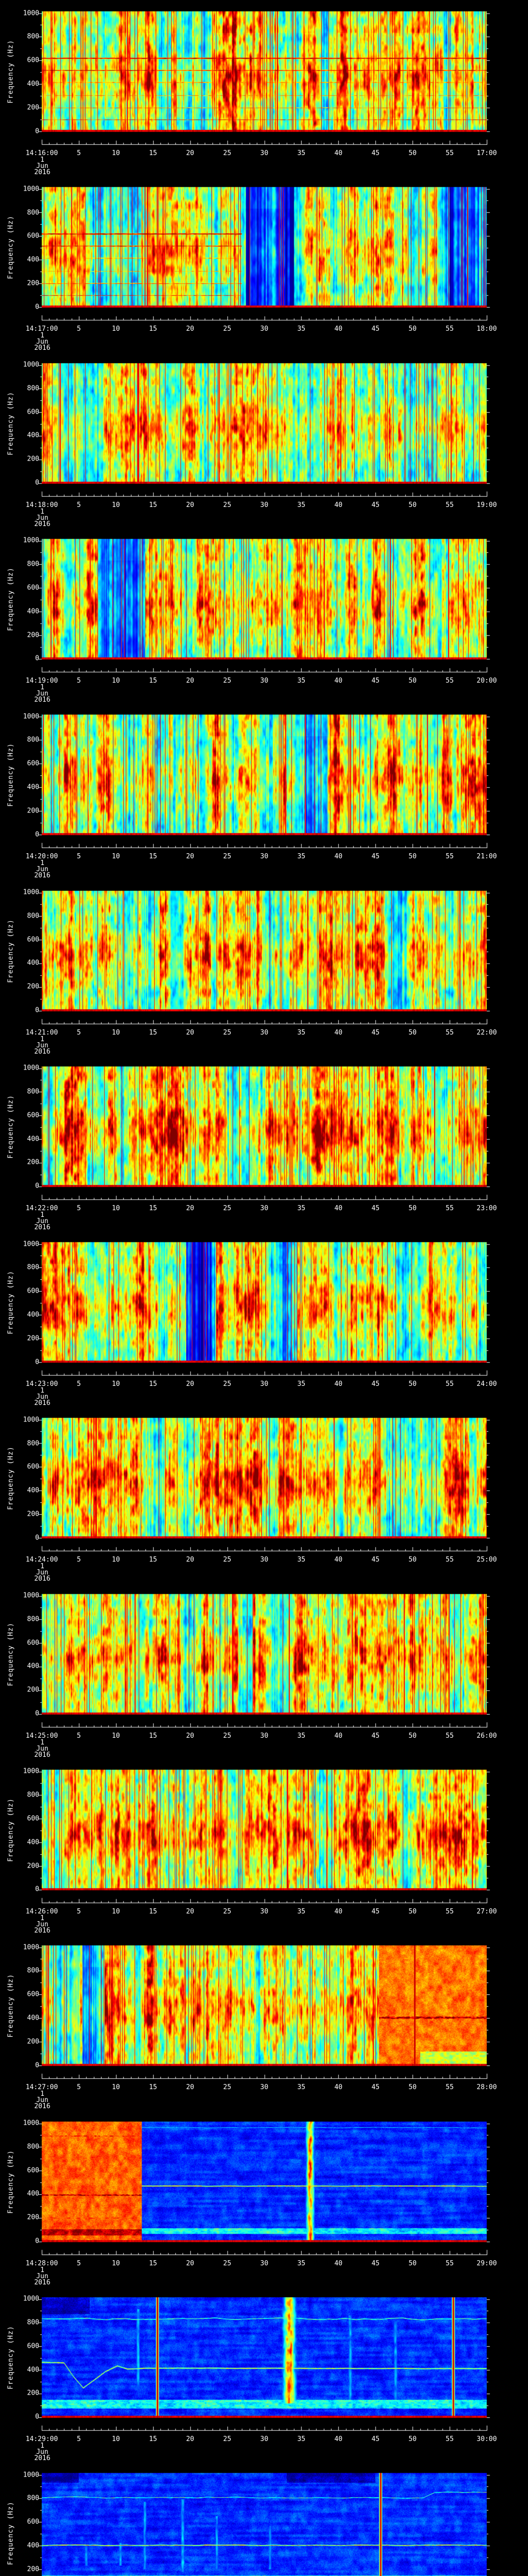 This screenshot has width=528, height=2576. I want to click on x-end-time-label: 29:00, so click(486, 2263).